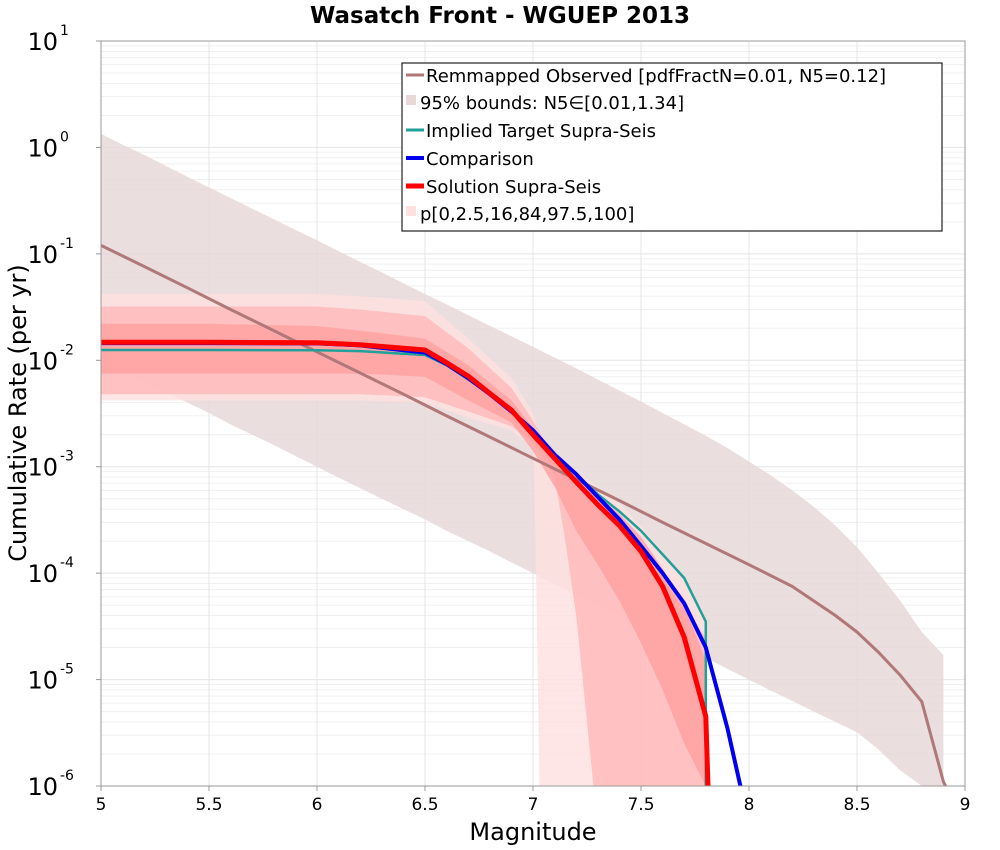 This screenshot has height=850, width=1000. Describe the element at coordinates (67, 244) in the screenshot. I see `y-tick-exponent: -1` at that location.